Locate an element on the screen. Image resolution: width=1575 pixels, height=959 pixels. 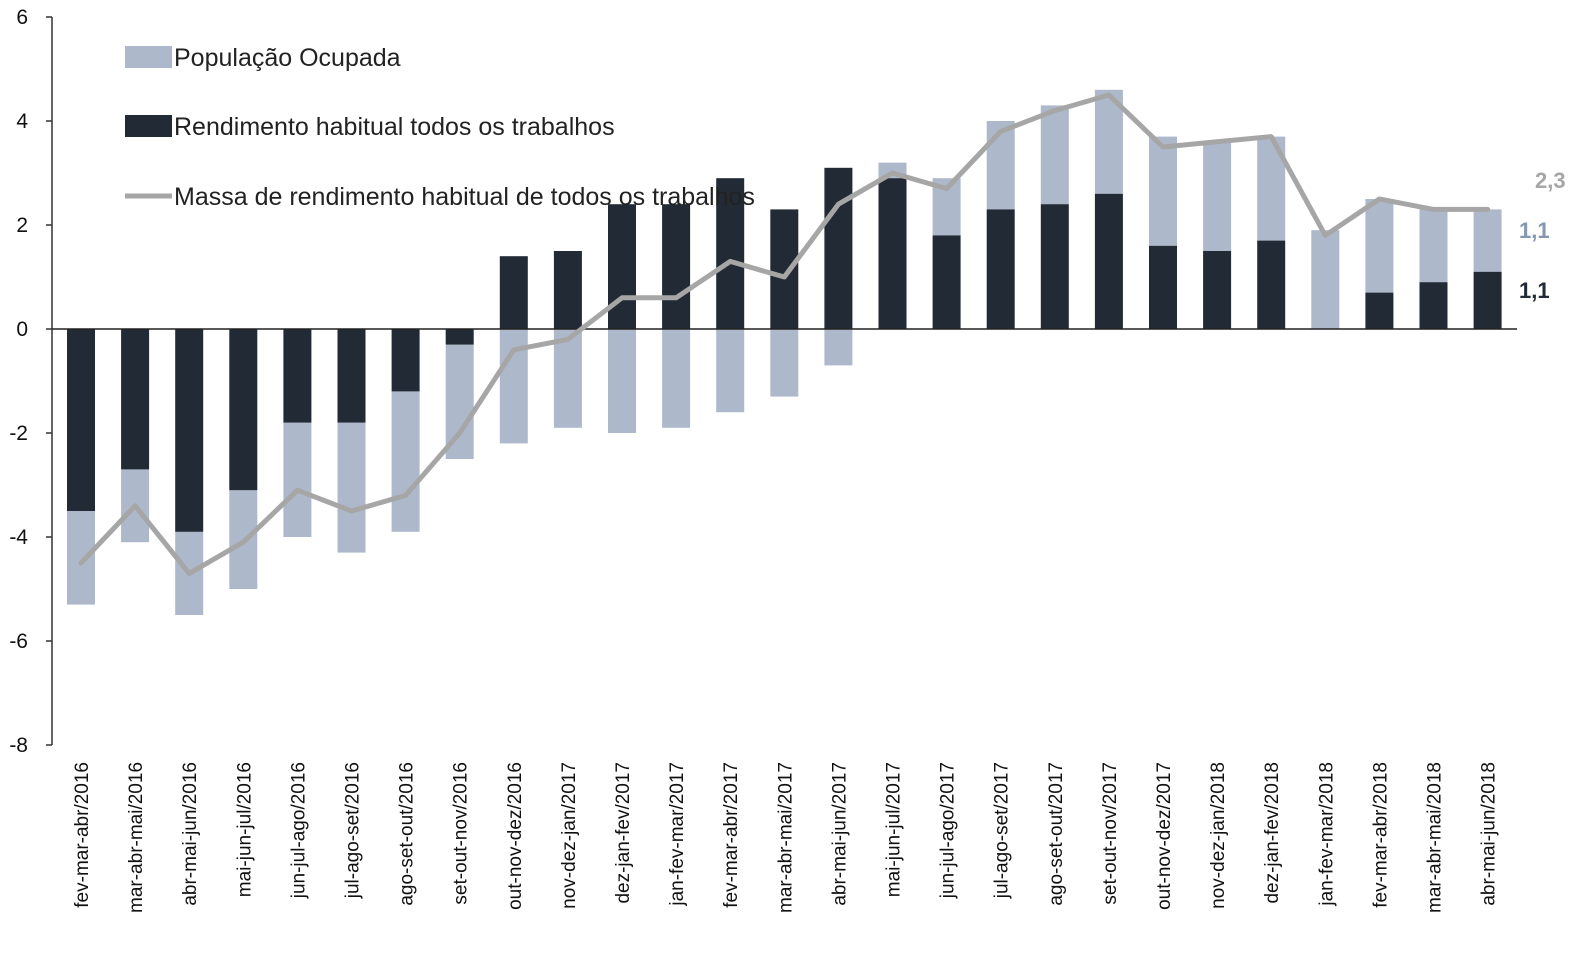
x-category-label: jun-jul-ago/2016 is located at coordinates (298, 830).